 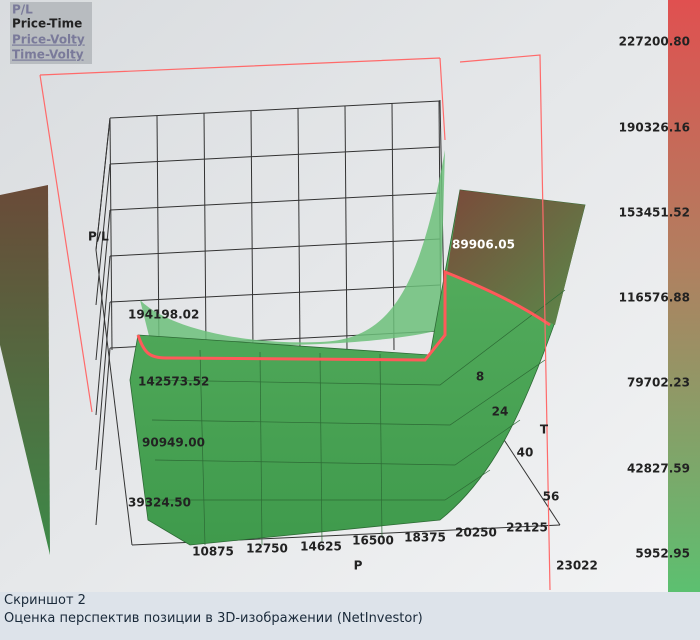 What do you see at coordinates (173, 382) in the screenshot?
I see `z-label: 142573.52` at bounding box center [173, 382].